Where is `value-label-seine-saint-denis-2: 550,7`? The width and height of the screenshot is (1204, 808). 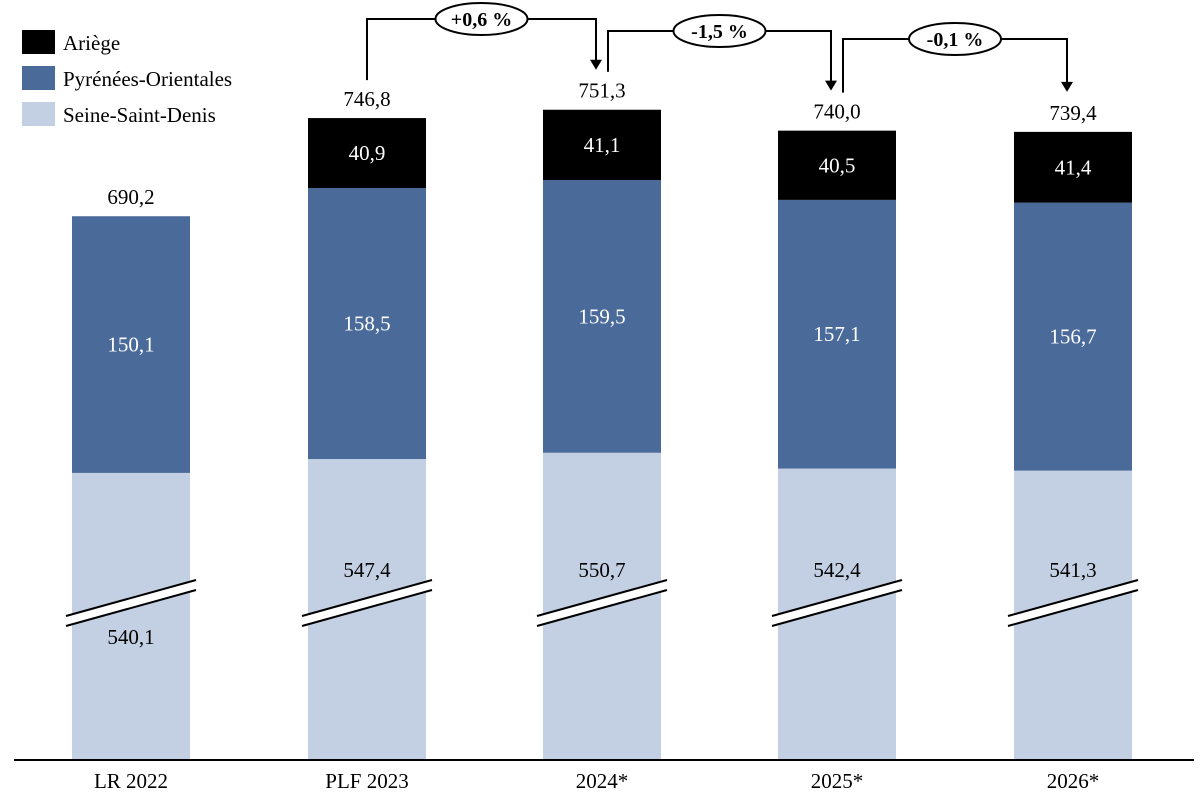
value-label-seine-saint-denis-2: 550,7 is located at coordinates (601, 570).